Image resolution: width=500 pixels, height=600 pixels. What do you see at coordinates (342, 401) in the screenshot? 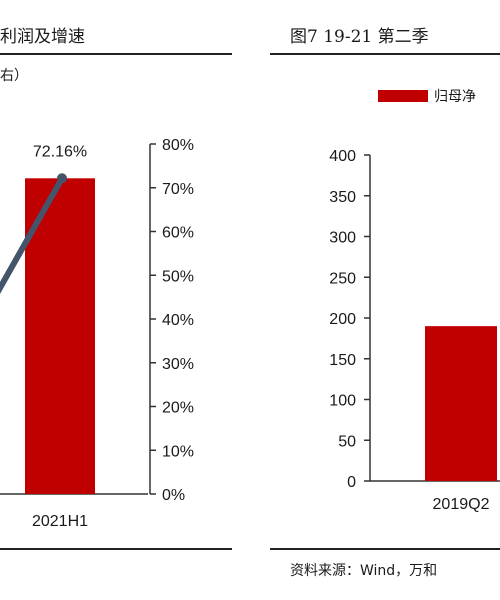
I see `y-axis-tick-label: 100` at bounding box center [342, 401].